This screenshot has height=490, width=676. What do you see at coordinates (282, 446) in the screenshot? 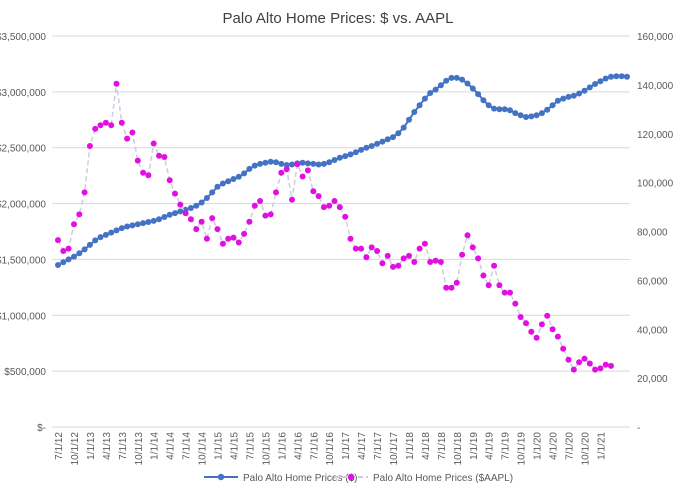
I see `x-axis-tick-label: 1/1/16` at bounding box center [282, 446].